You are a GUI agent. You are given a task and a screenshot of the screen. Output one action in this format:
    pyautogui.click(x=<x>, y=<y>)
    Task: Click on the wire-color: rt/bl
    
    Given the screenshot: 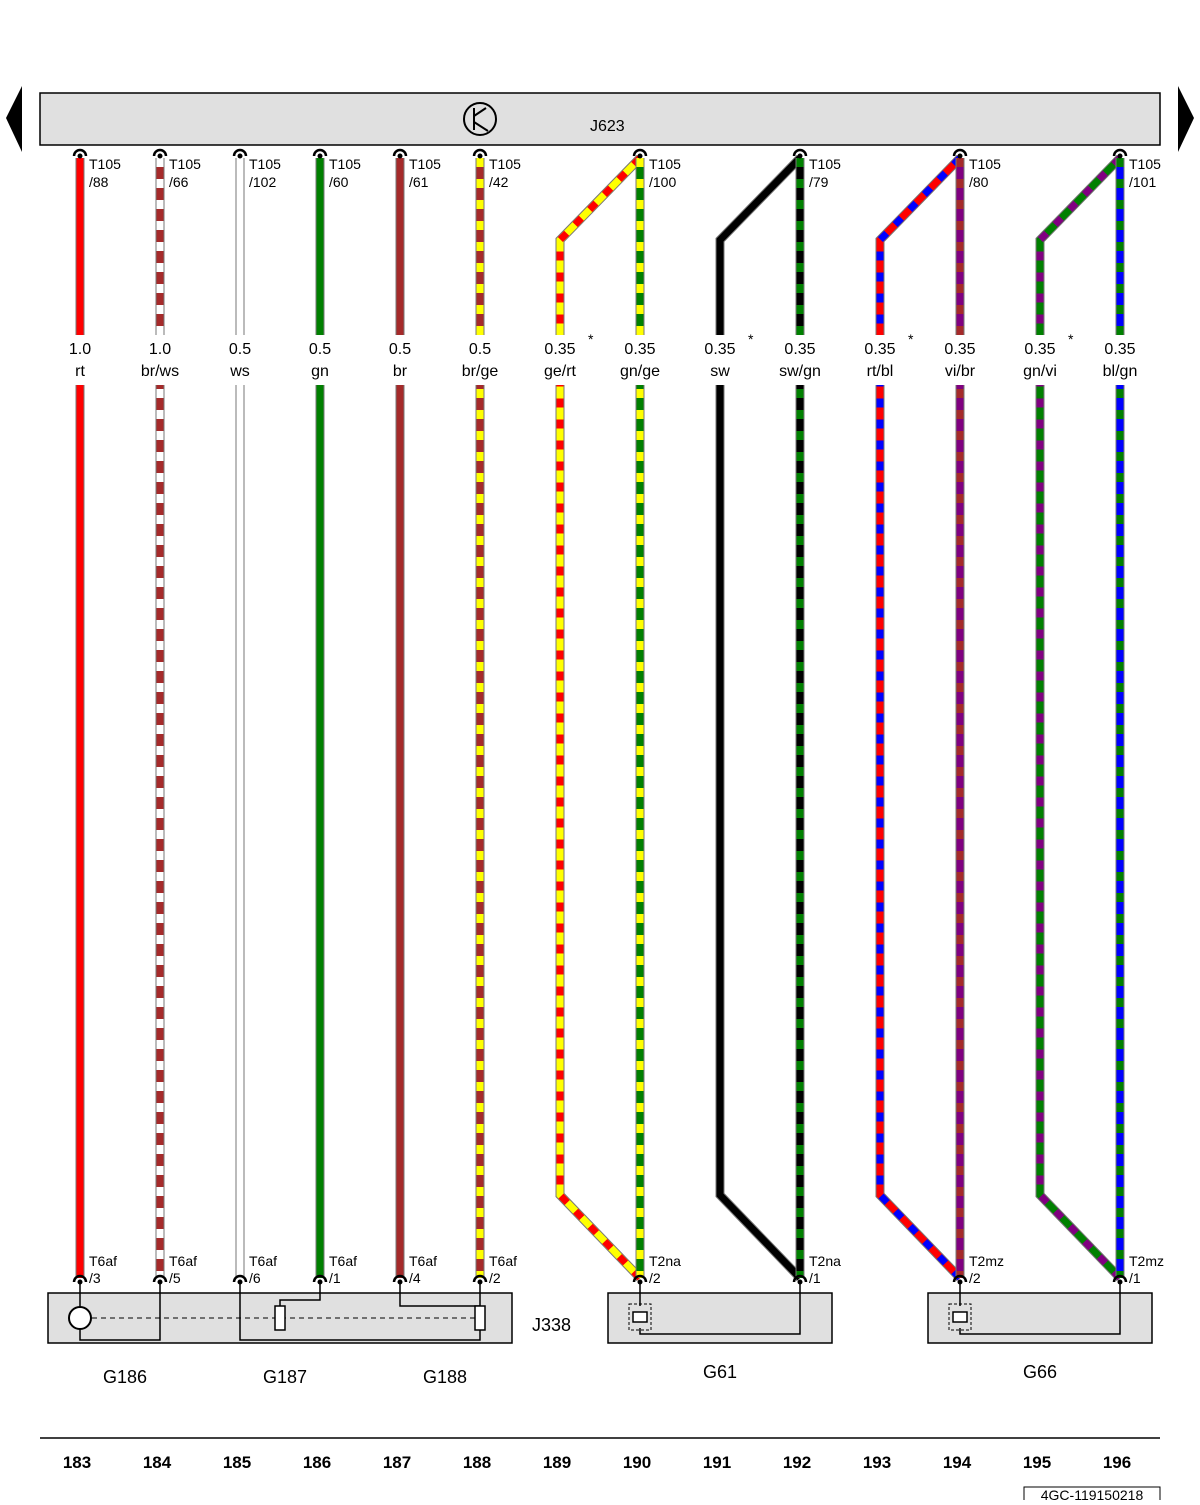 What is the action you would take?
    pyautogui.click(x=880, y=371)
    